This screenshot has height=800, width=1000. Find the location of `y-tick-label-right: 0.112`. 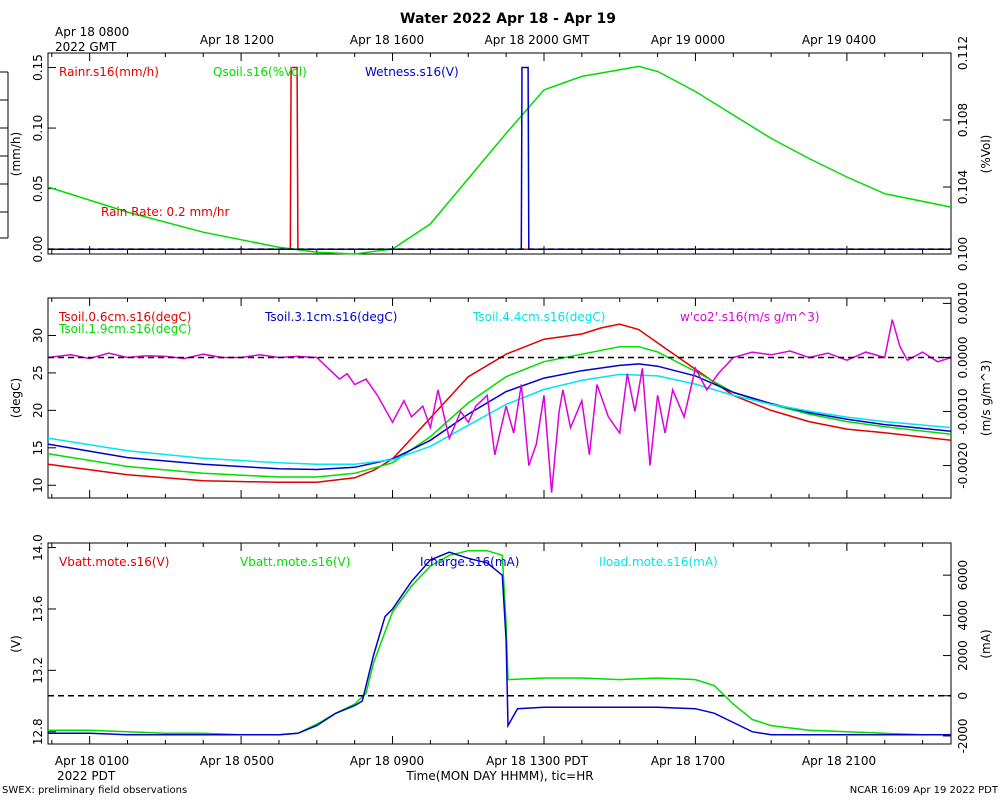

y-tick-label-right: 0.112 is located at coordinates (963, 53).